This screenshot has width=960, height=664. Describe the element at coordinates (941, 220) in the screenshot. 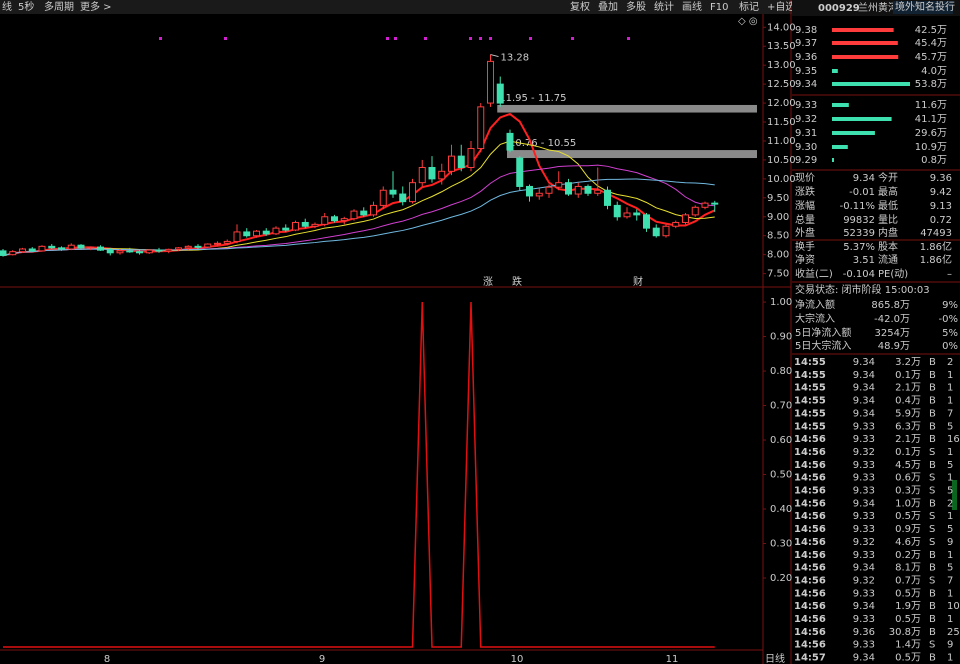

I see `quote-value: 0.72` at that location.